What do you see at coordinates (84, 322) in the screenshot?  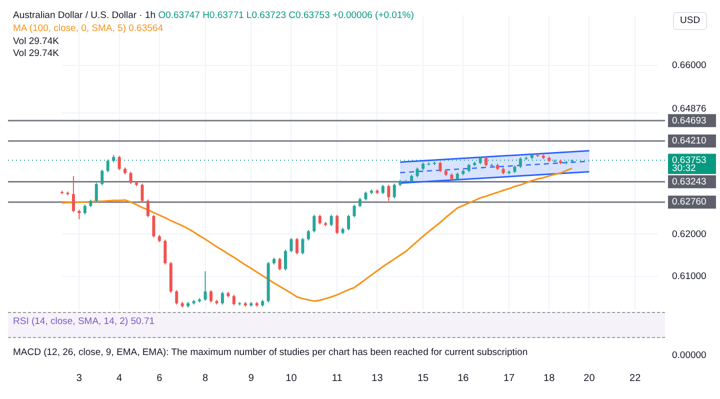 I see `text: RSI (14, close, SMA, 14, 2) 50.71` at bounding box center [84, 322].